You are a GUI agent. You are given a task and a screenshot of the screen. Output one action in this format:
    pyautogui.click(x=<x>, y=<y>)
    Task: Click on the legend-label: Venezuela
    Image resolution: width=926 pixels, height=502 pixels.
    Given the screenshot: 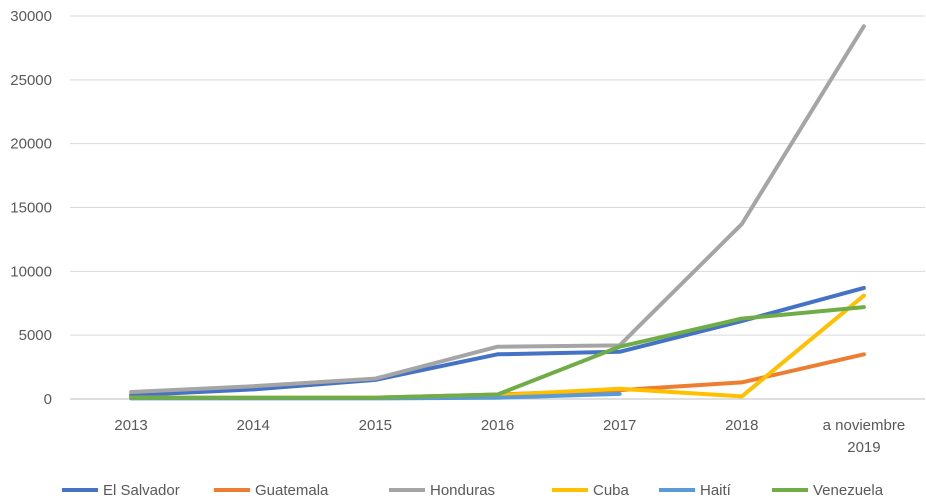 What is the action you would take?
    pyautogui.click(x=848, y=490)
    